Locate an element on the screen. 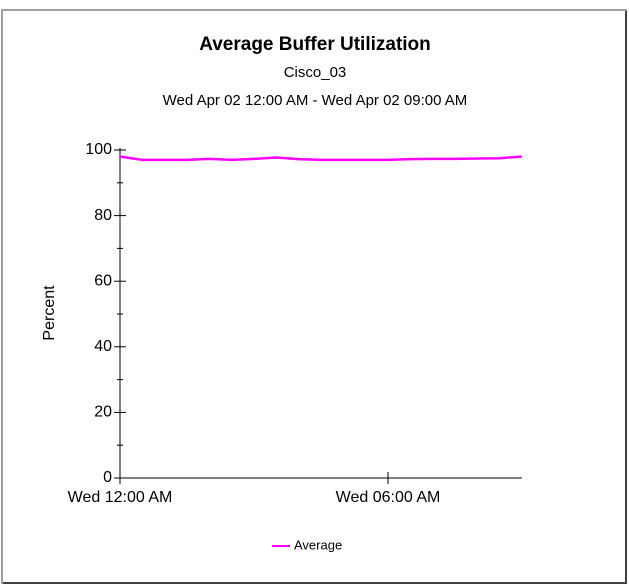 This screenshot has height=586, width=629. data-line is located at coordinates (321, 158).